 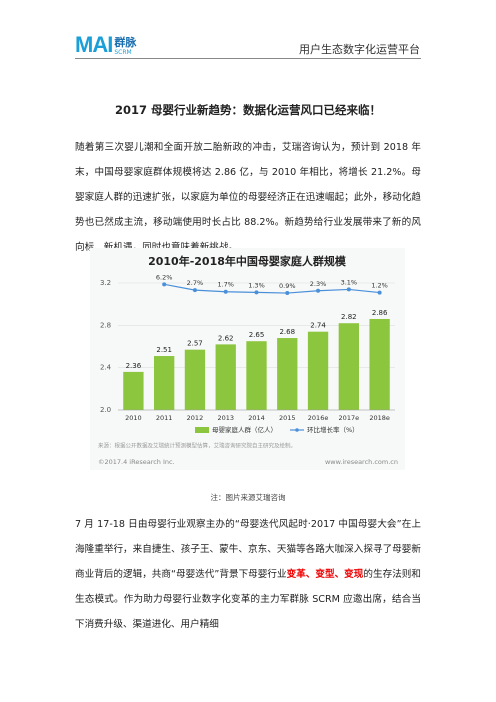 What do you see at coordinates (256, 285) in the screenshot?
I see `line-value-label: 1.3%` at bounding box center [256, 285].